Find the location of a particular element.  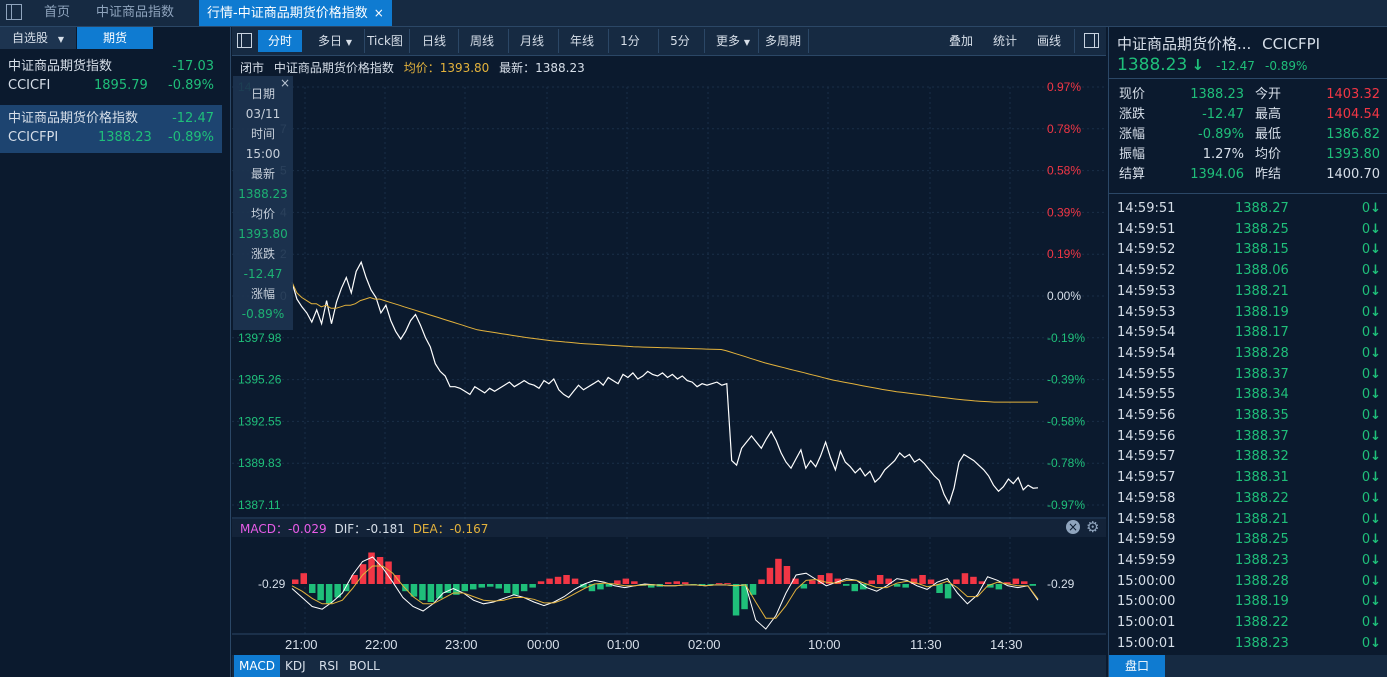

tab-ccic-index: 中证商品指数 is located at coordinates (135, 13).